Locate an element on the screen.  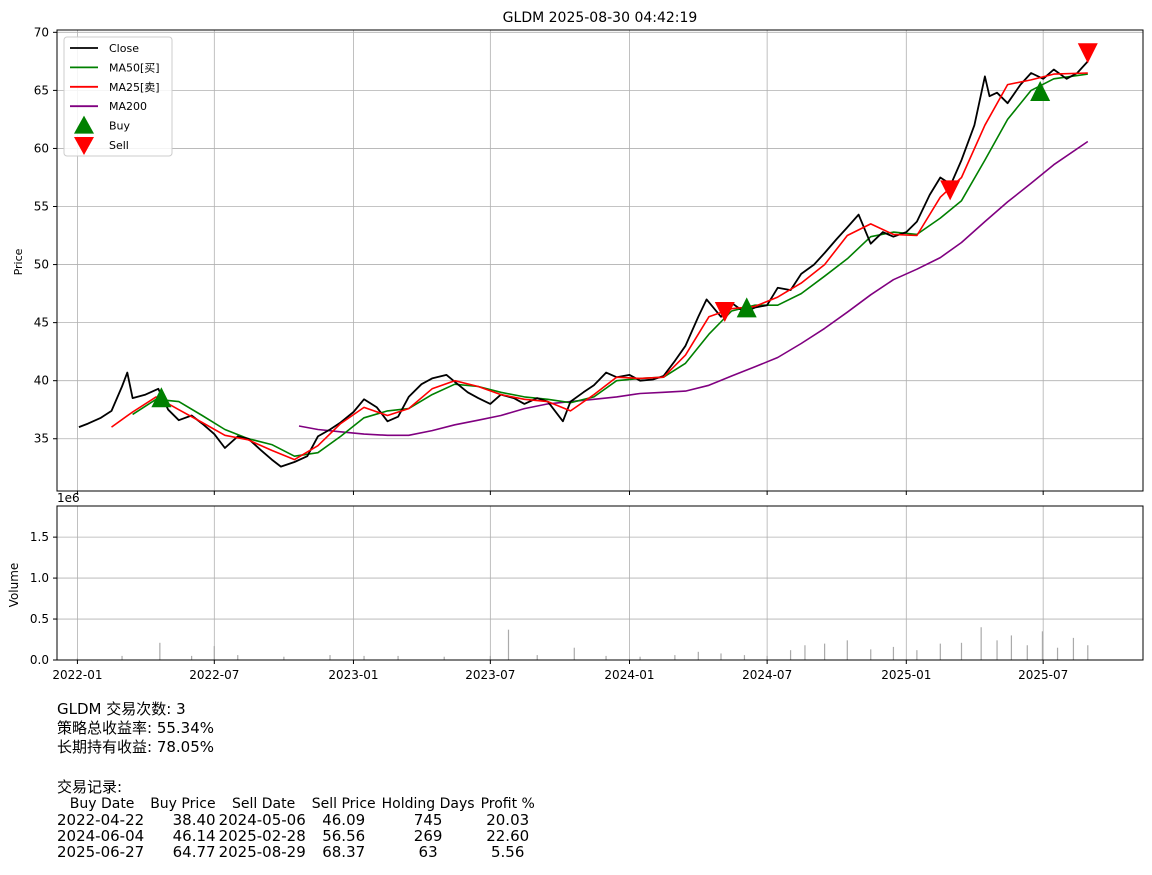
price-y-tick-label: 65 is located at coordinates (41, 90).